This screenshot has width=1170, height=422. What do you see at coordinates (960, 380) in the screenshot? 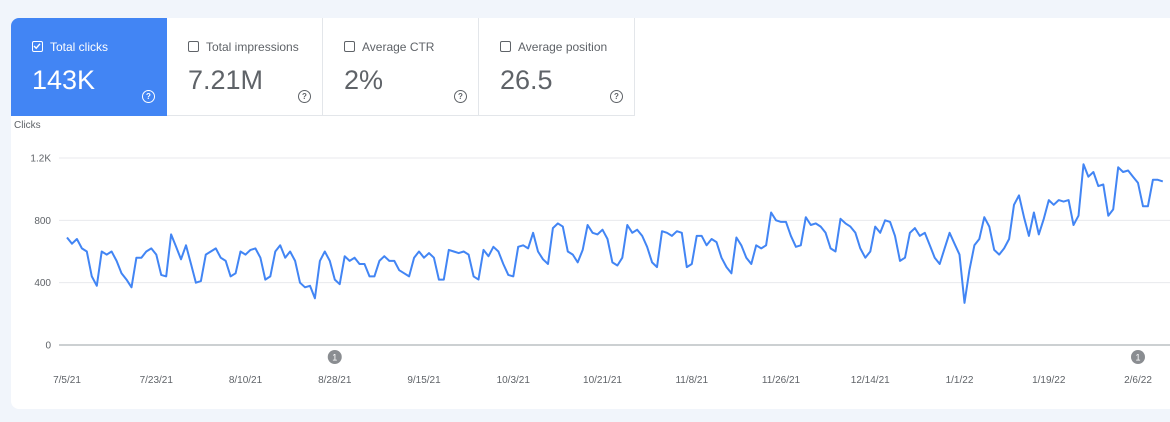
I see `x-tick-label: 1/1/22` at bounding box center [960, 380].